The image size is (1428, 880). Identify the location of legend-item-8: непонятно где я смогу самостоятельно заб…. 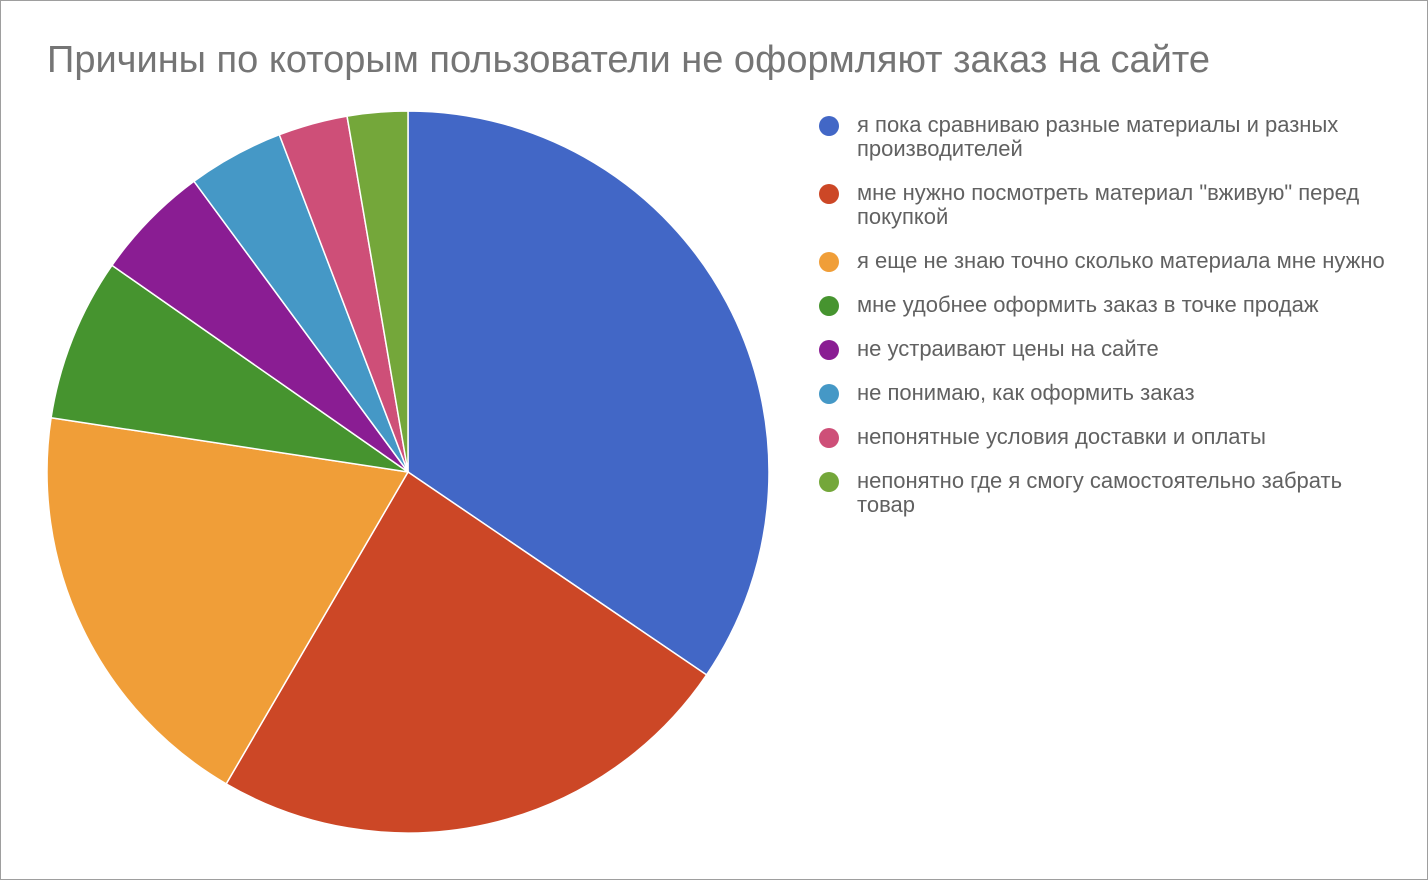
(1109, 493).